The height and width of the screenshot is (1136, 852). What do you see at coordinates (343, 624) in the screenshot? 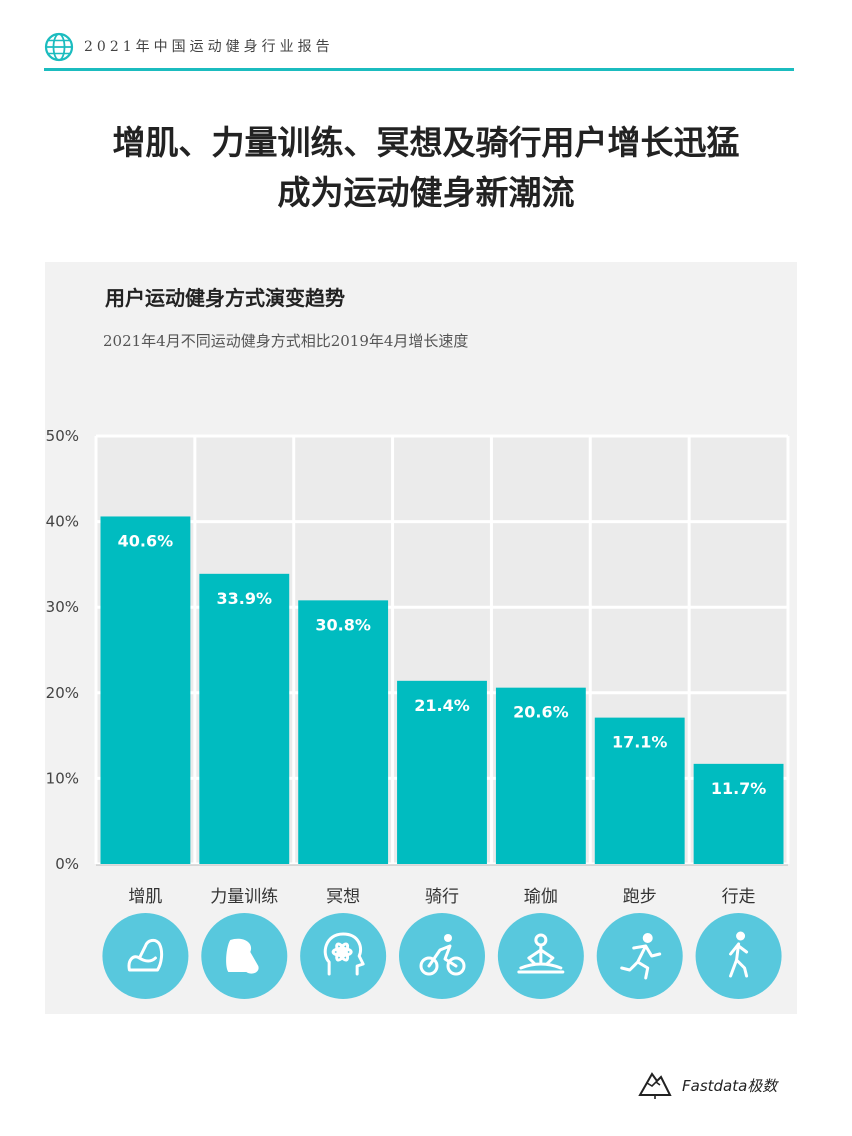
I see `data-label: 30.8%` at bounding box center [343, 624].